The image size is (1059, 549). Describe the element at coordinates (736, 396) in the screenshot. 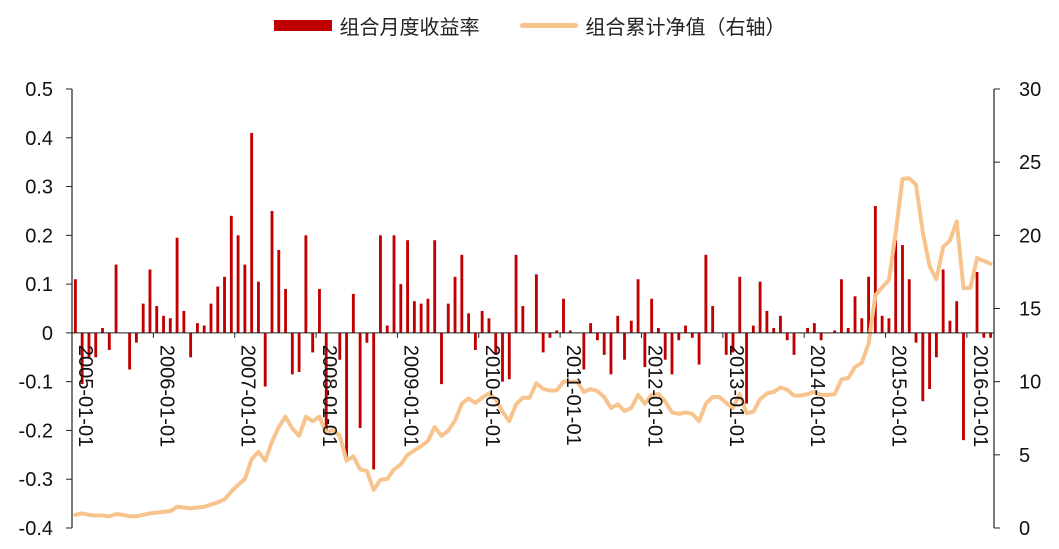

I see `x-tick-label: 2013-01-01` at that location.